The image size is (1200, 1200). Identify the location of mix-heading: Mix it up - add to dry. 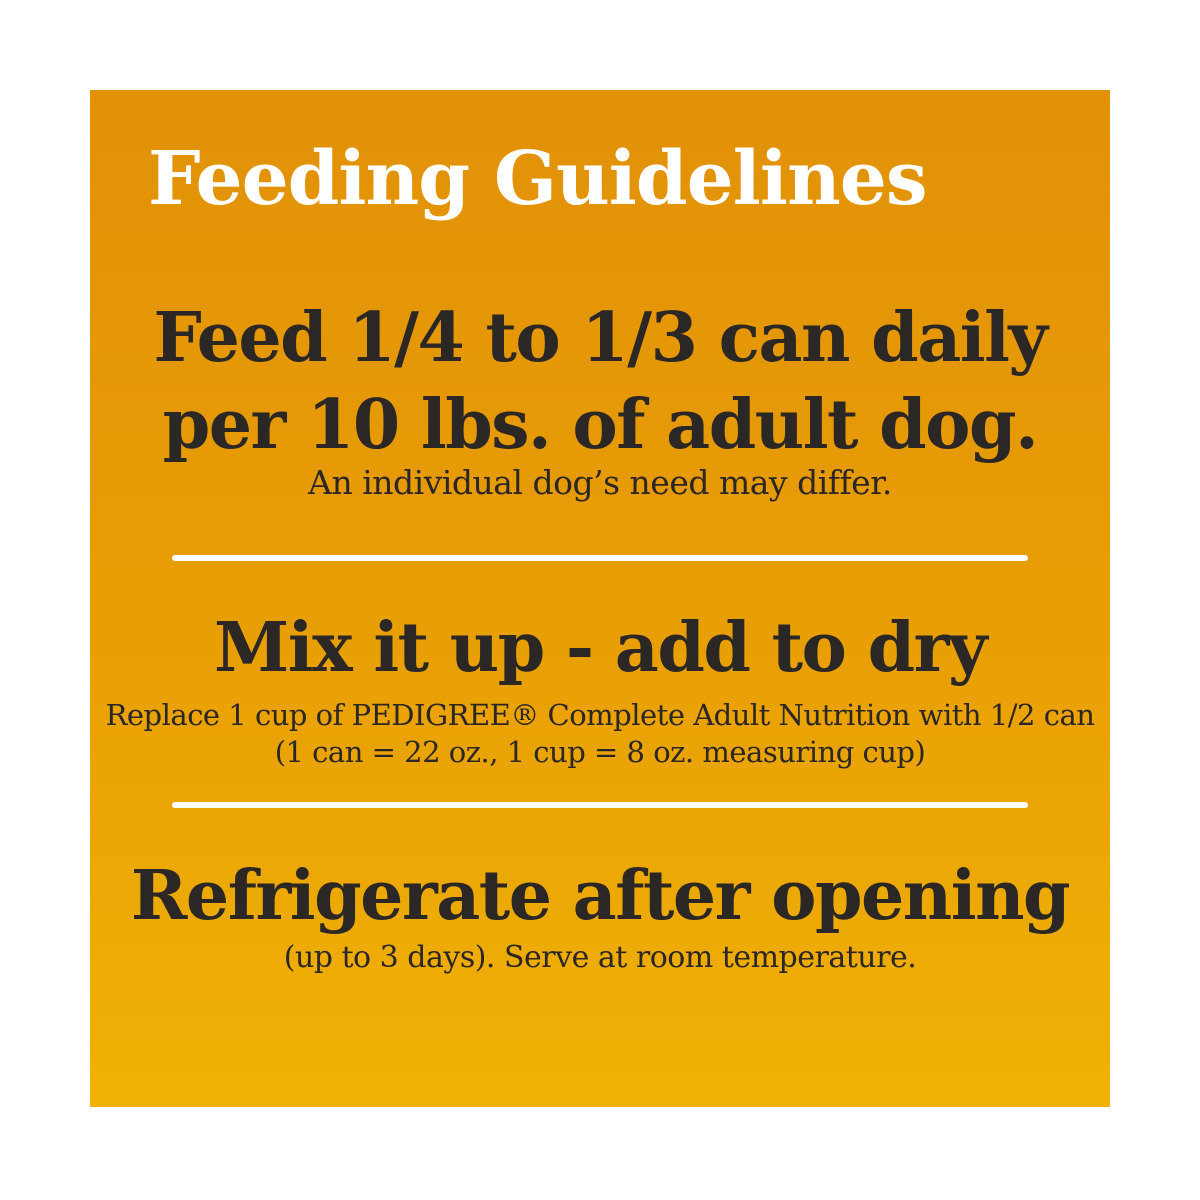
(600, 648).